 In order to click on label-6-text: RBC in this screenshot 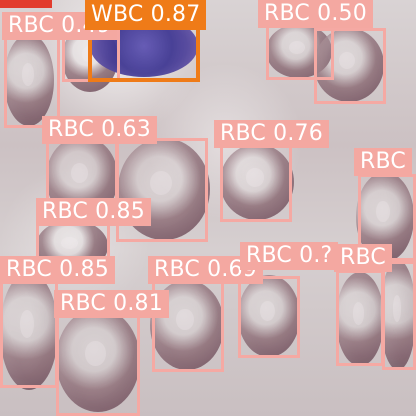, I will do `click(29, 269)`.